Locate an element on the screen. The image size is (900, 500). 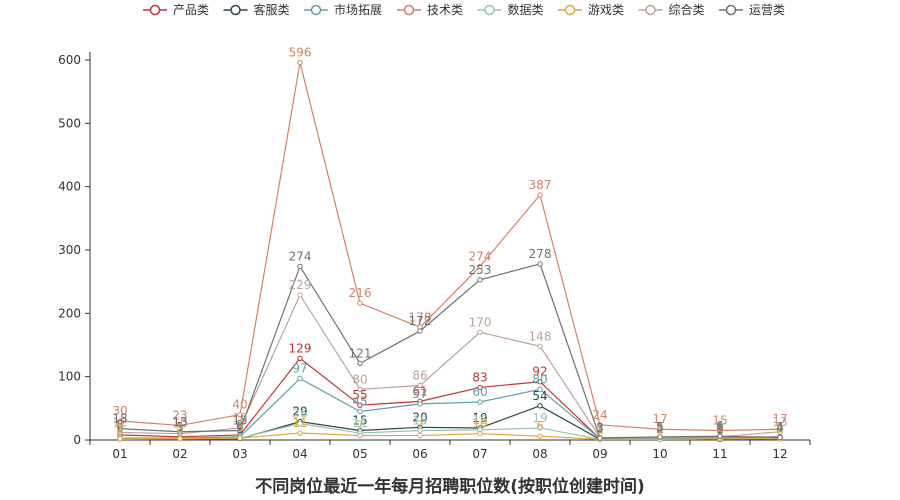
legend: 产品类 客服类 市场拓展 技术类 数据类 游戏类 综合类 运营类 is located at coordinates (464, 9).